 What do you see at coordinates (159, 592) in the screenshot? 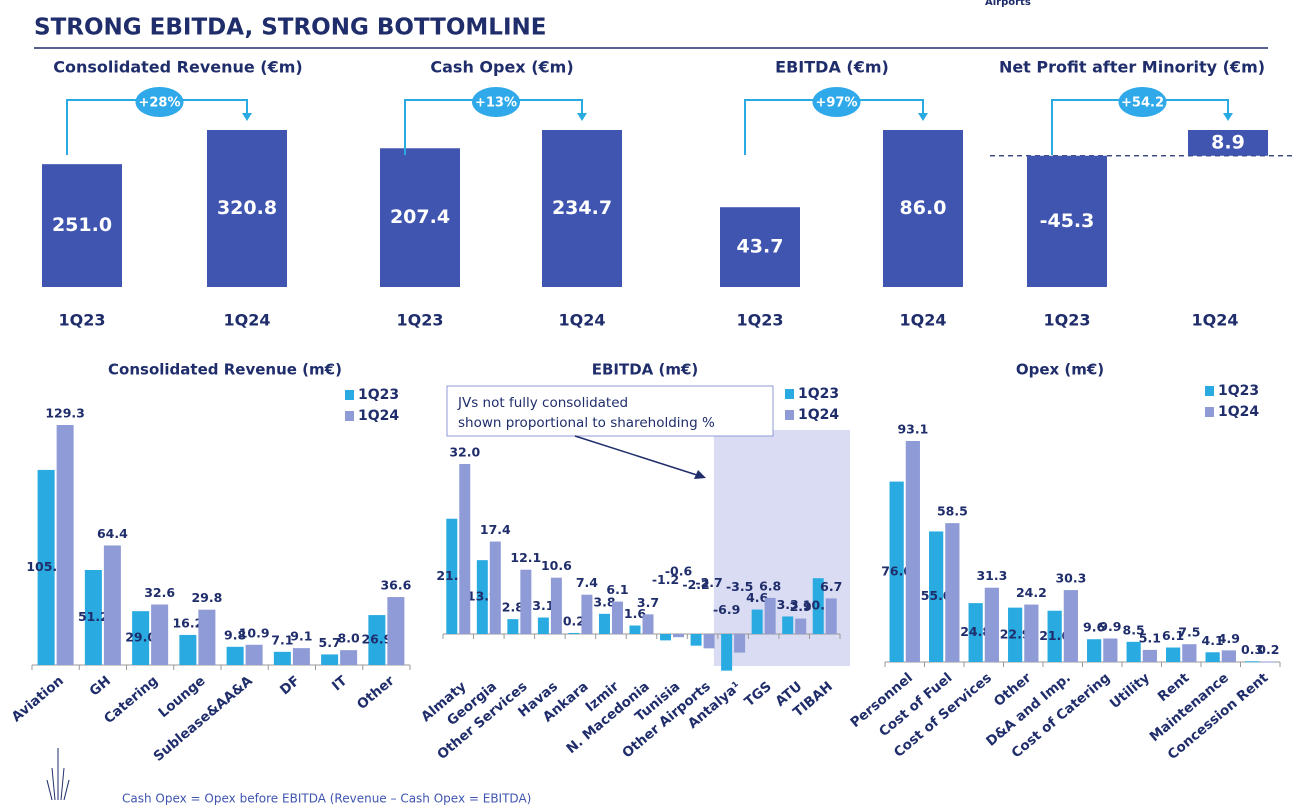
I see `value-label: 32.6` at bounding box center [159, 592].